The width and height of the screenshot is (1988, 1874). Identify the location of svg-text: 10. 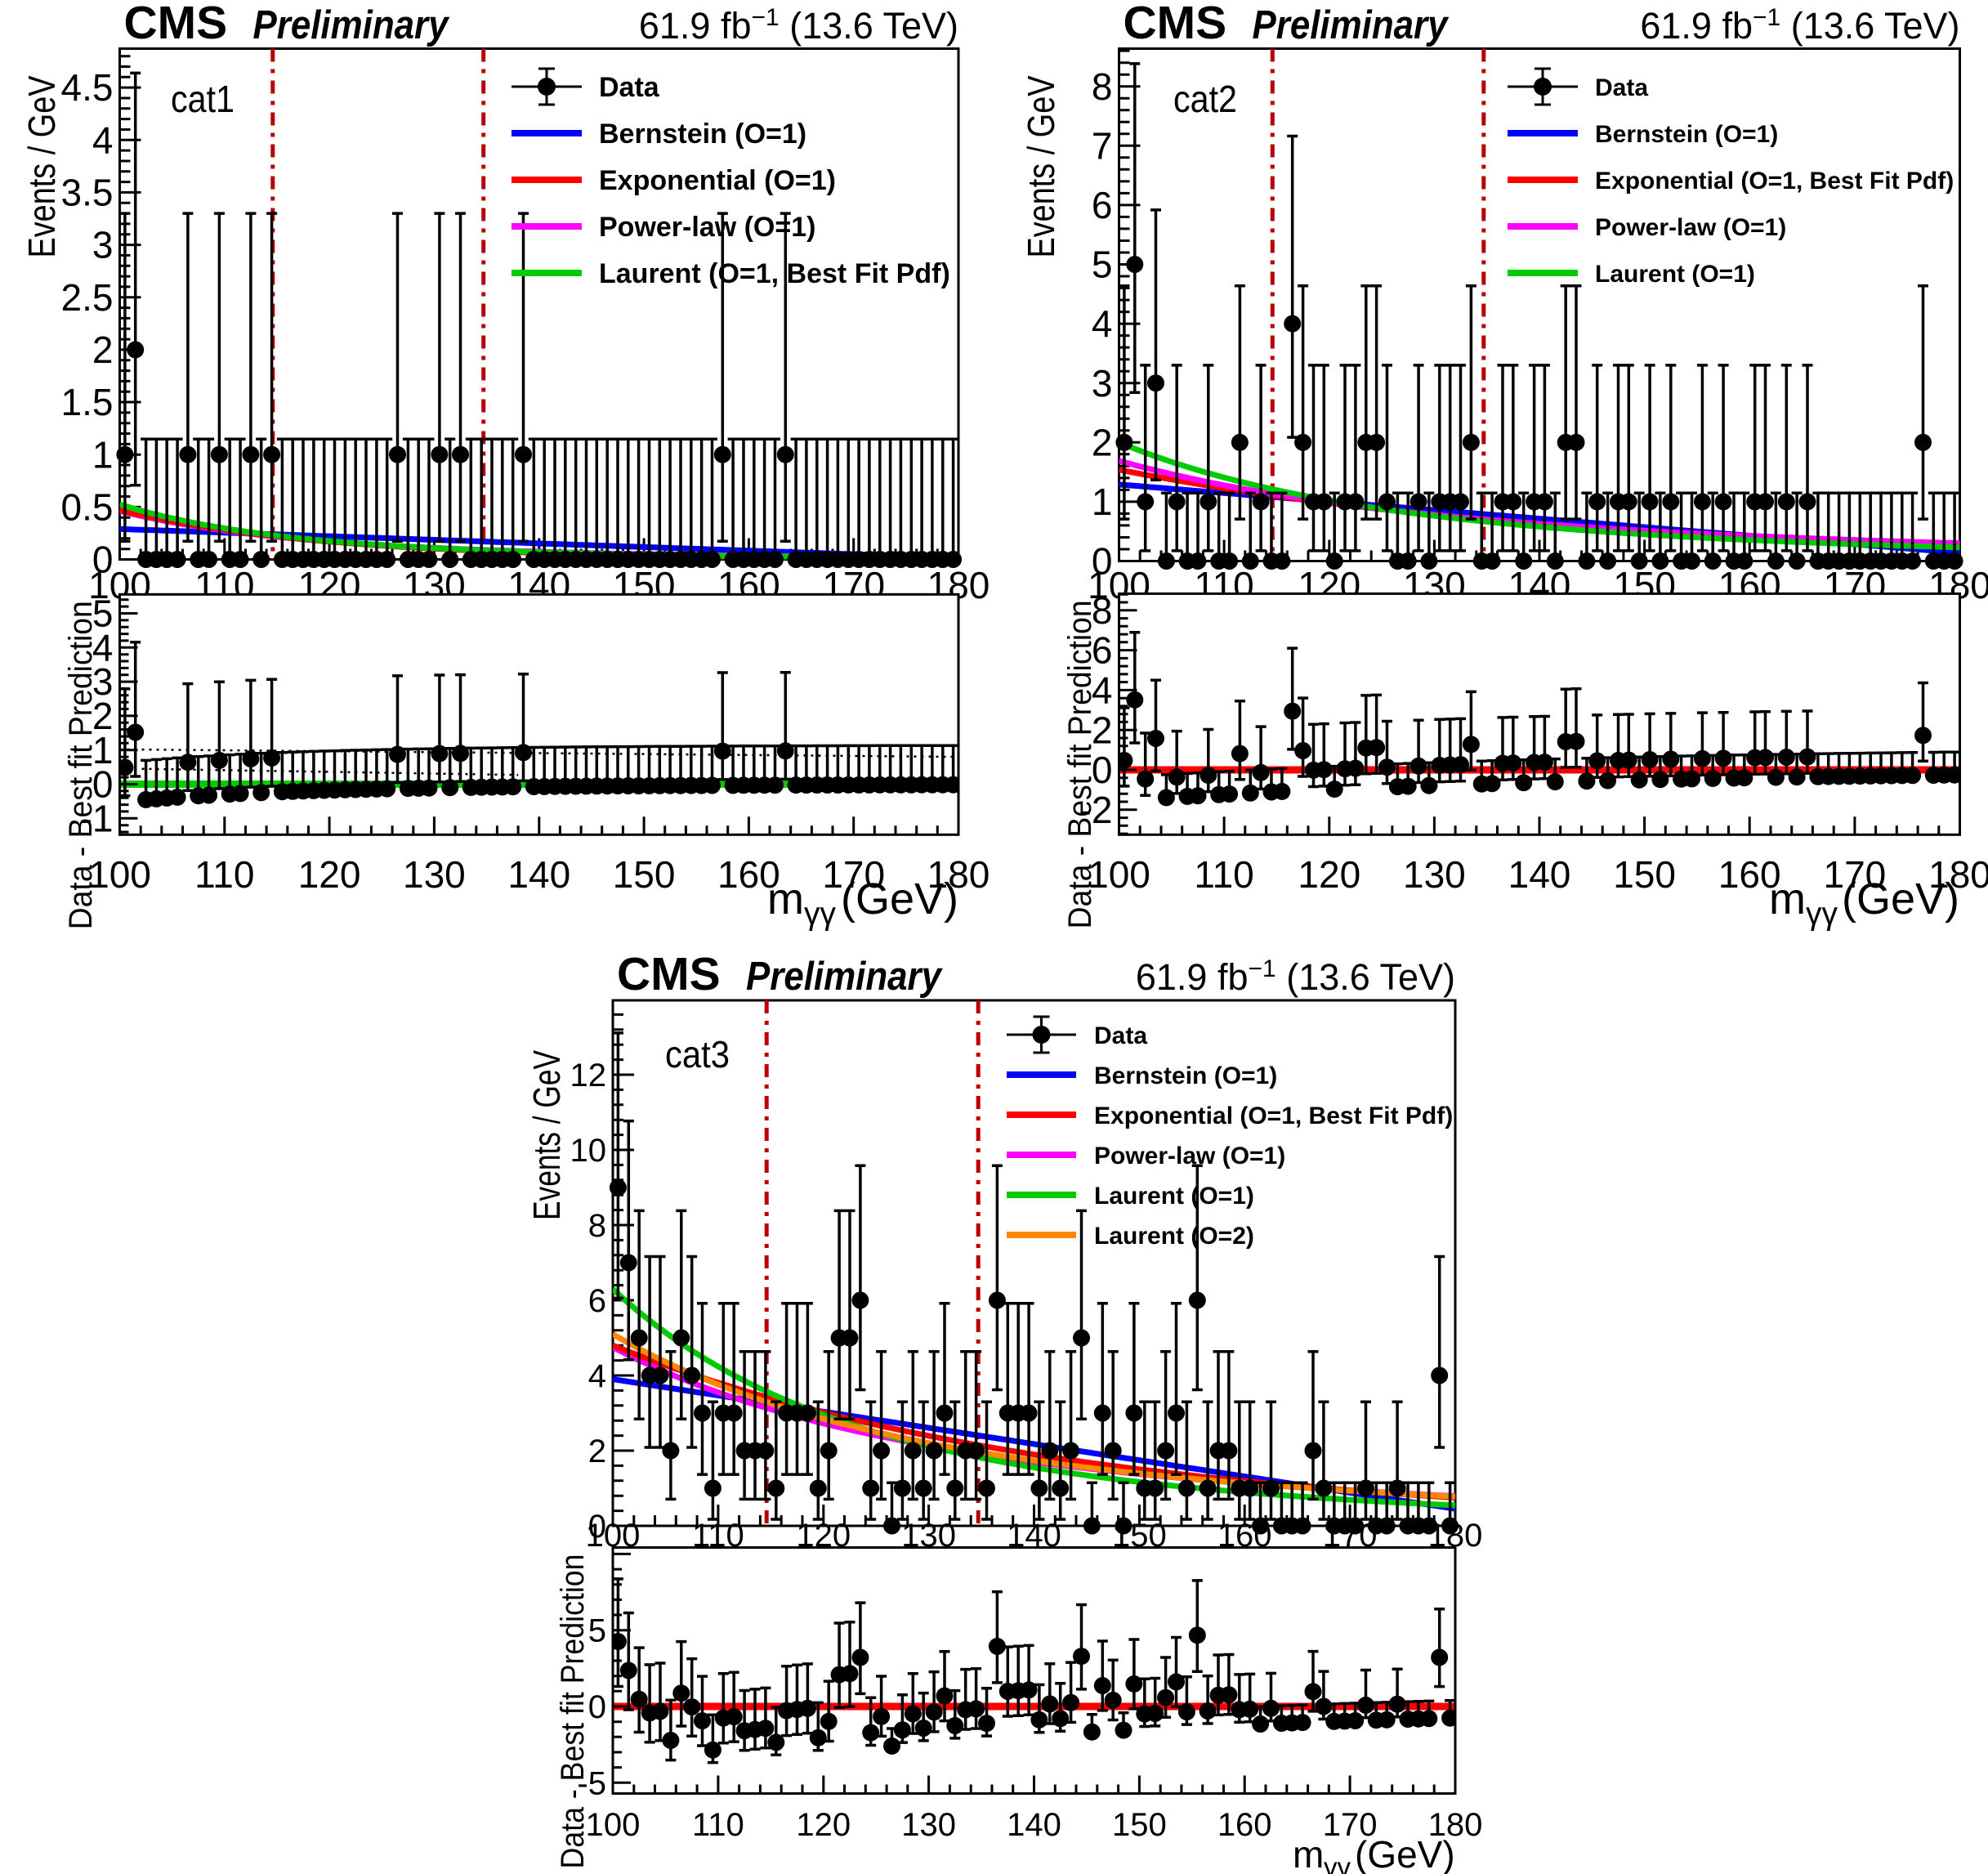
(588, 1151).